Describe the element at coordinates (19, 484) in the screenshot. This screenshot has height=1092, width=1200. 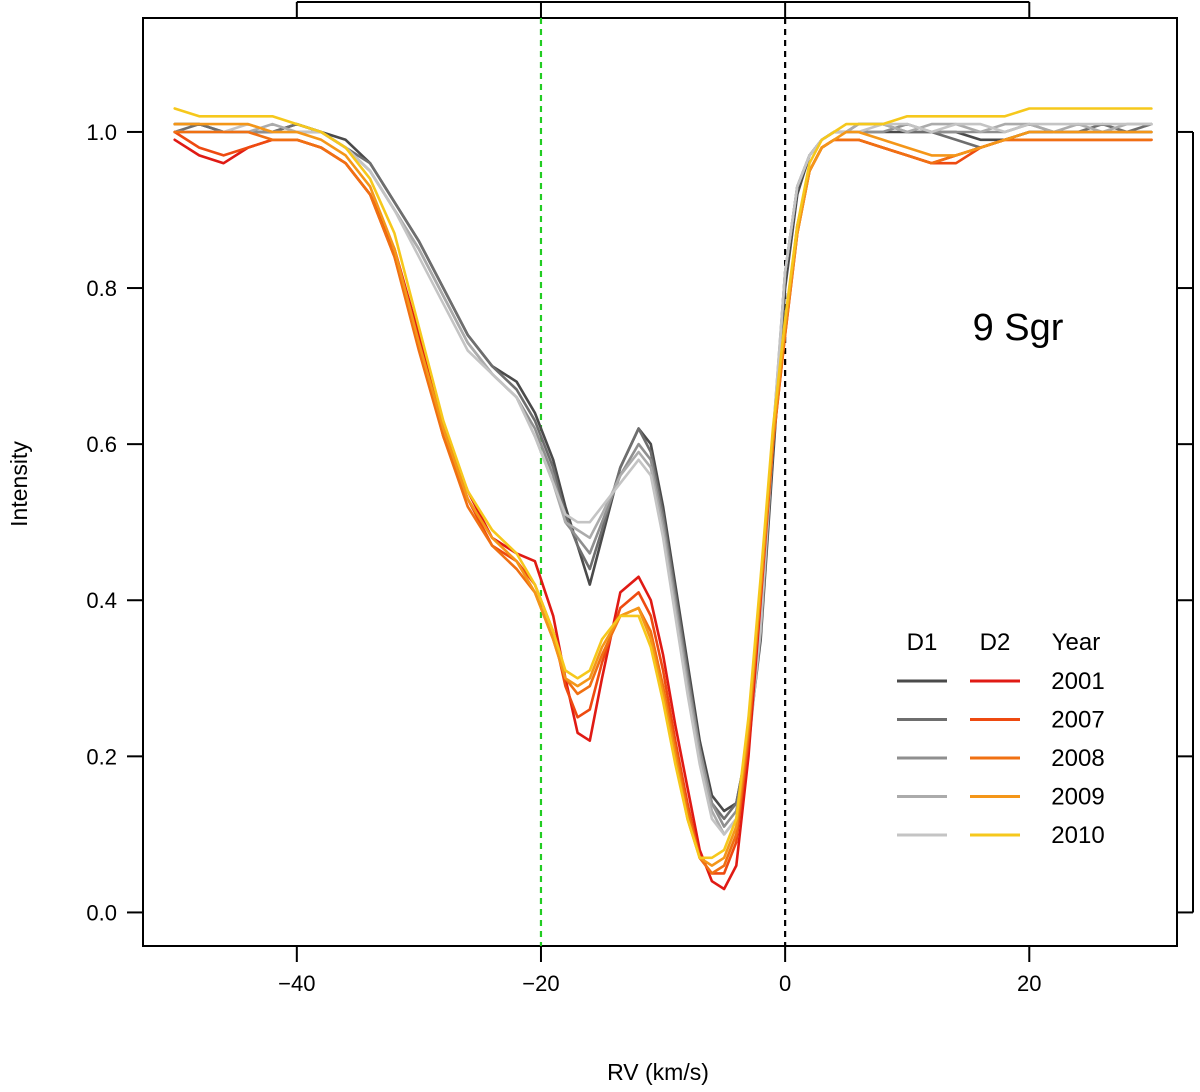
I see `y-axis-title: Intensity` at that location.